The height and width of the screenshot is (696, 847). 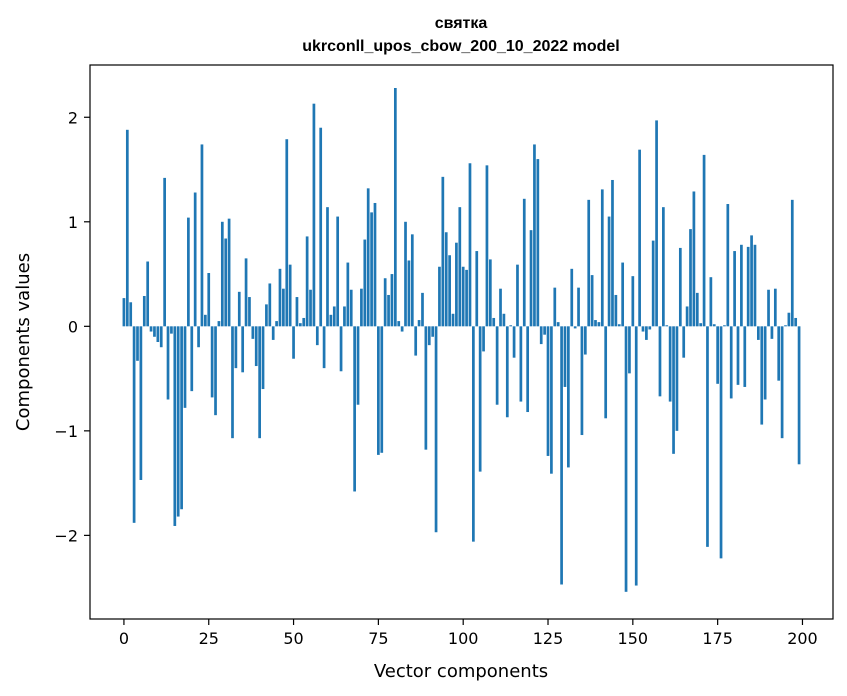 What do you see at coordinates (293, 638) in the screenshot?
I see `x-tick-label: 50` at bounding box center [293, 638].